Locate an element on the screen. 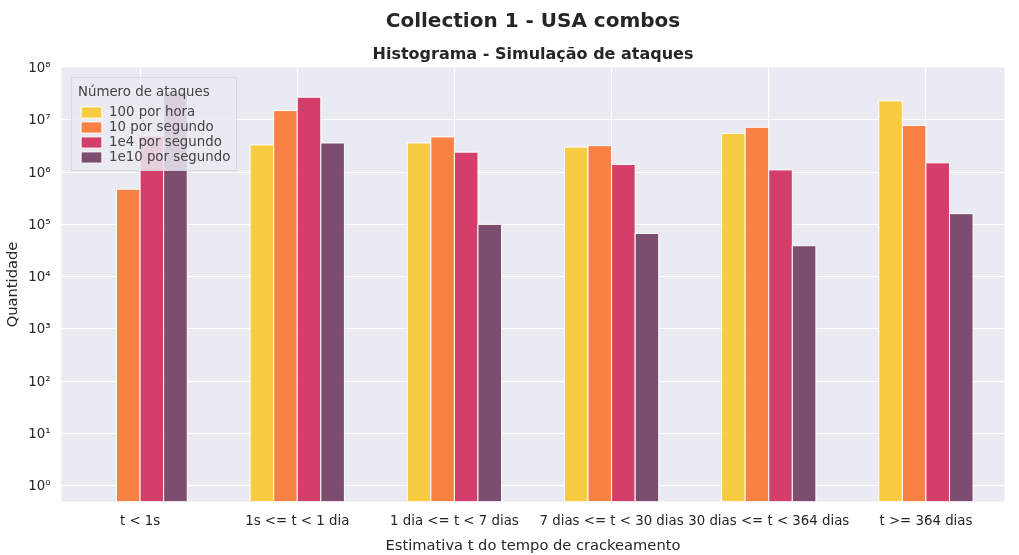 The height and width of the screenshot is (555, 1019). legend-title: Número de ataques is located at coordinates (144, 91).